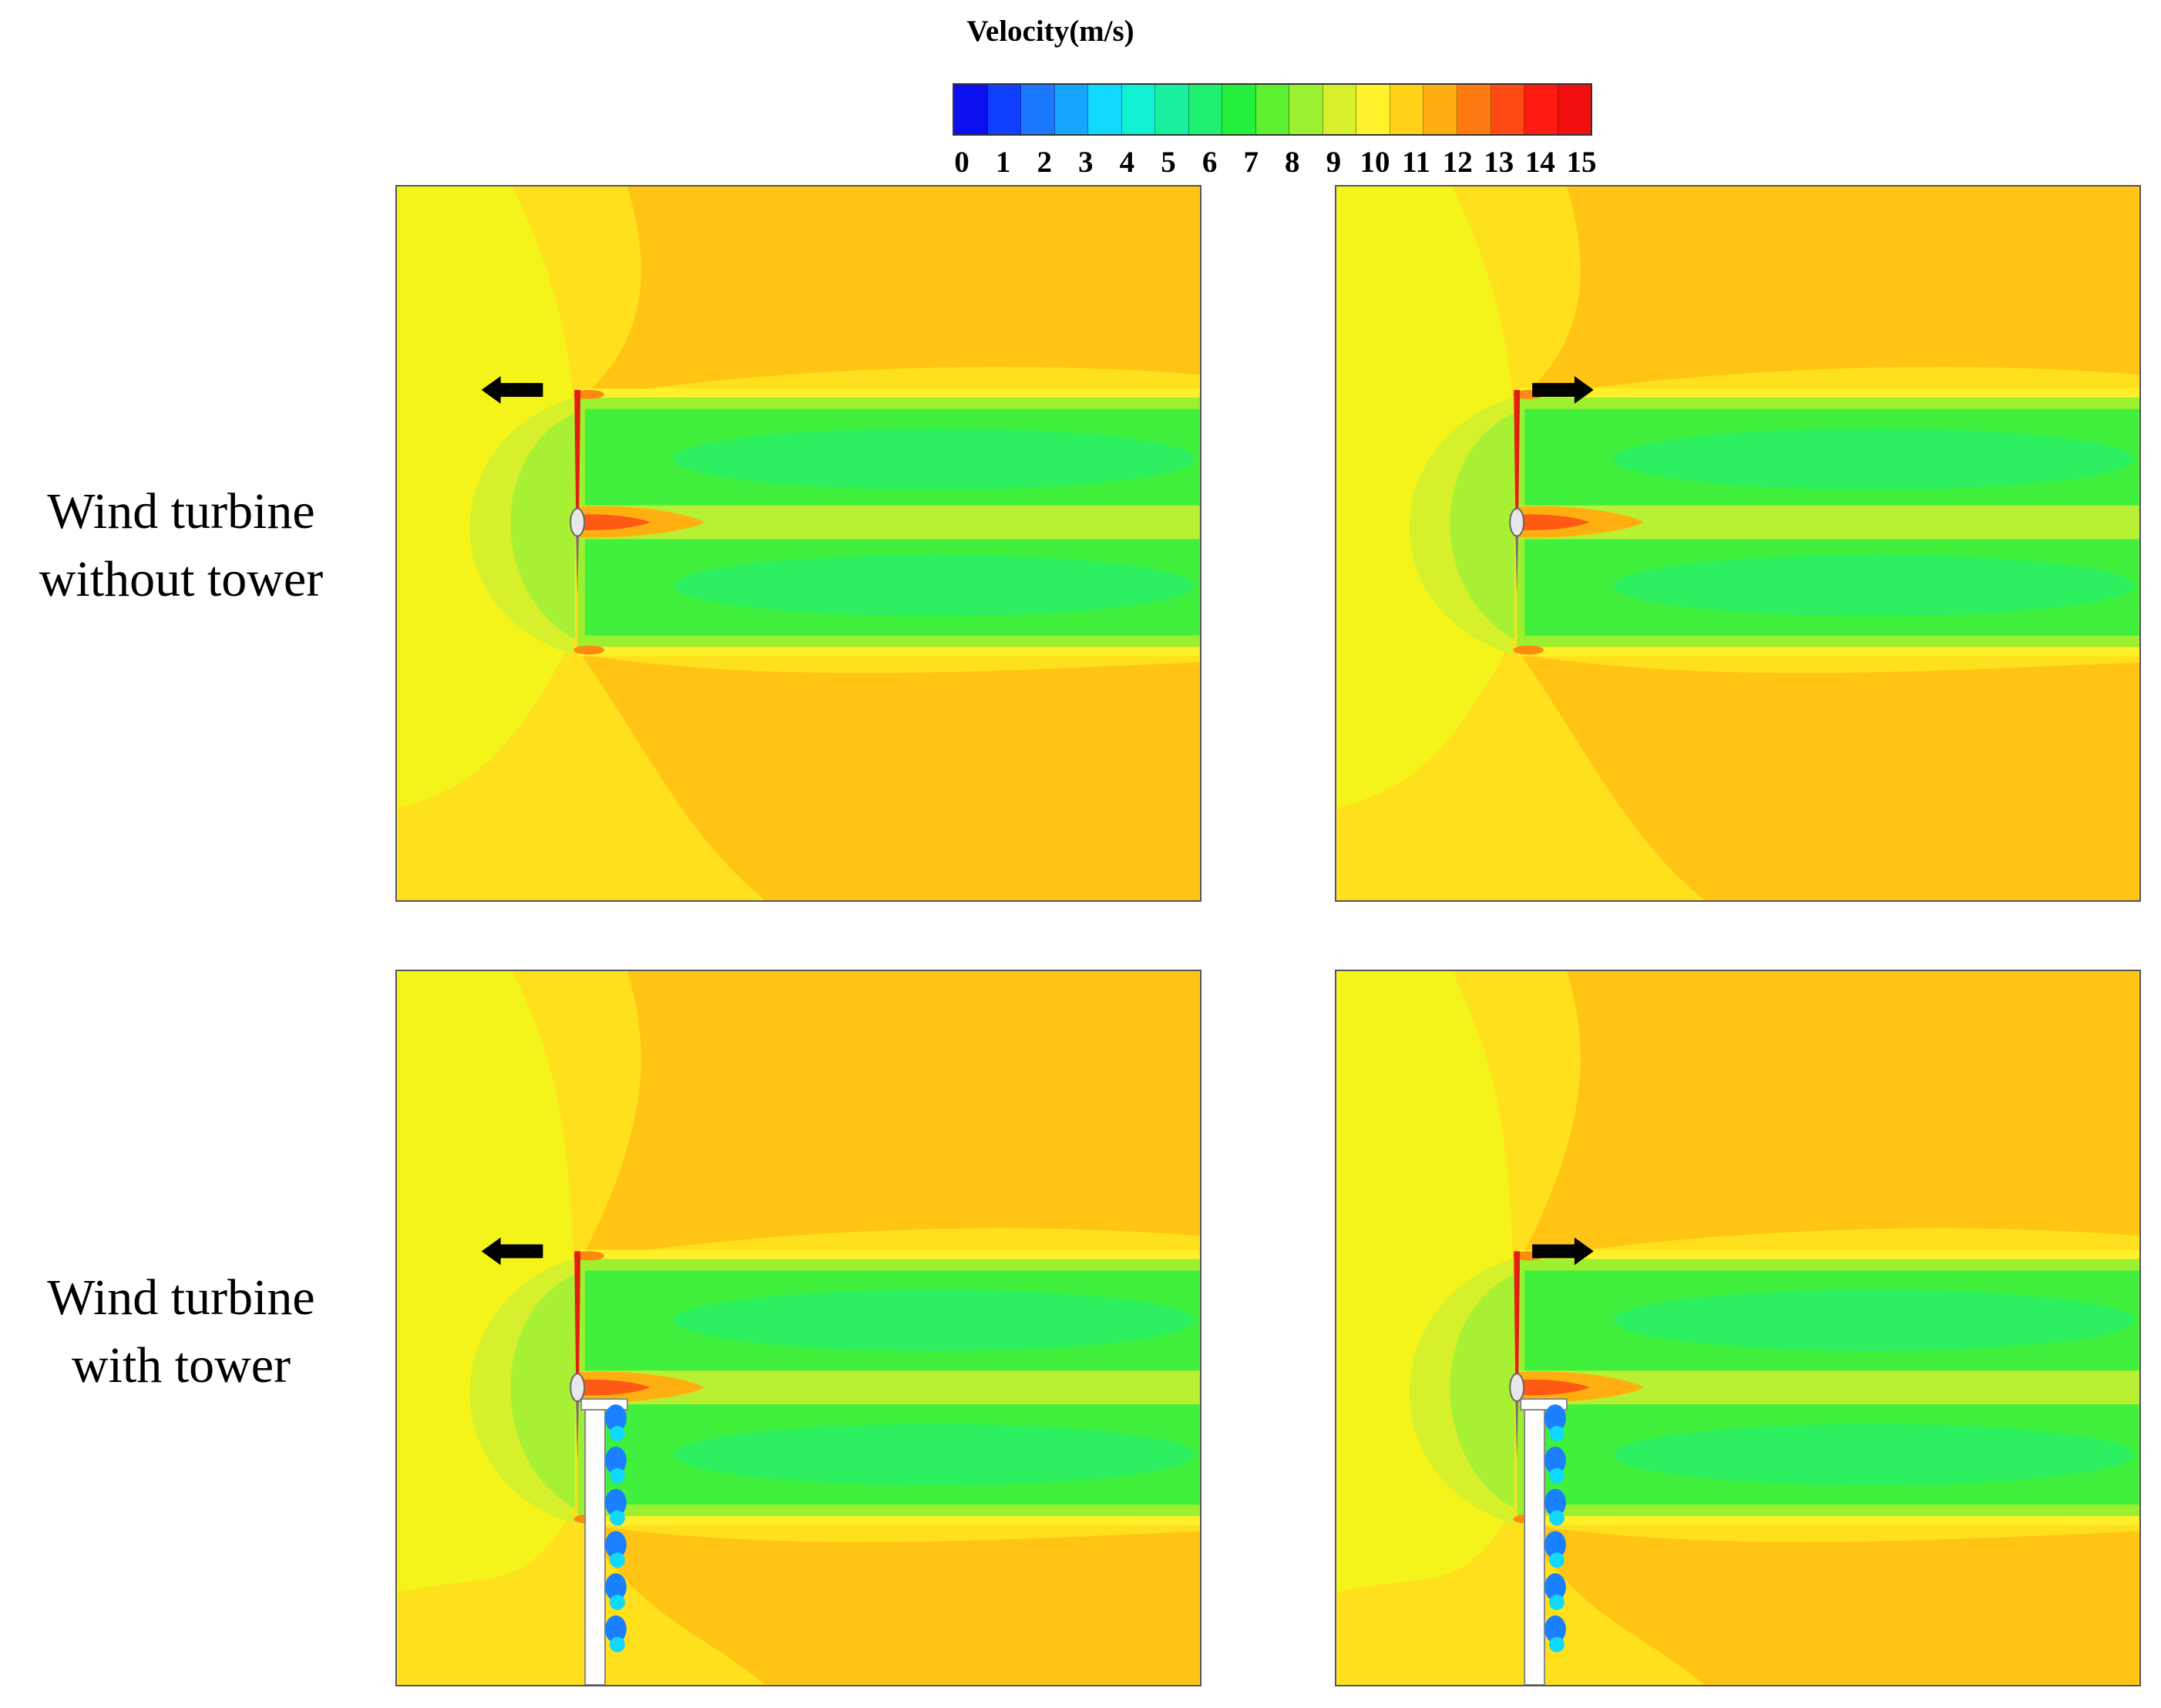 This screenshot has height=1708, width=2161. I want to click on colorbar-title: Velocity(m/s), so click(1050, 31).